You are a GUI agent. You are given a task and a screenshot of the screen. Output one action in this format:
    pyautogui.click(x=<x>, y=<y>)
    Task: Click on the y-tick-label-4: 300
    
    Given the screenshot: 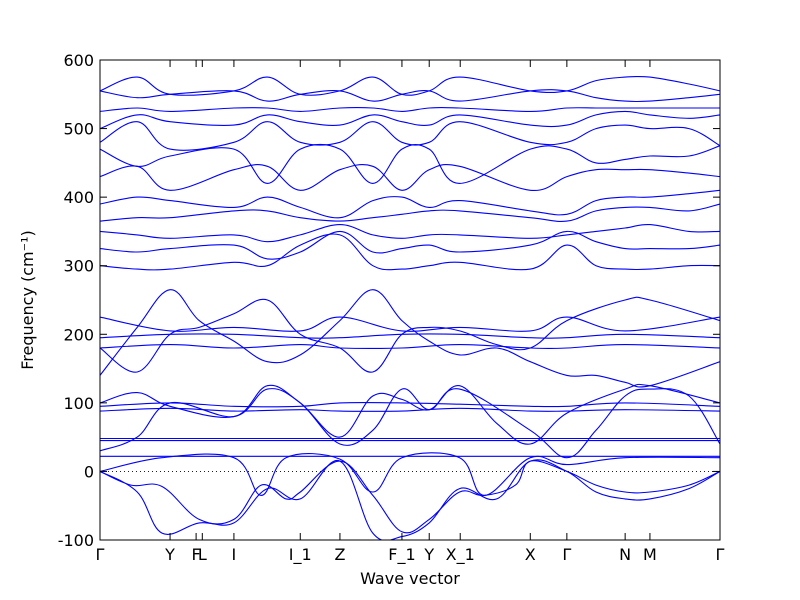 What is the action you would take?
    pyautogui.click(x=78, y=266)
    